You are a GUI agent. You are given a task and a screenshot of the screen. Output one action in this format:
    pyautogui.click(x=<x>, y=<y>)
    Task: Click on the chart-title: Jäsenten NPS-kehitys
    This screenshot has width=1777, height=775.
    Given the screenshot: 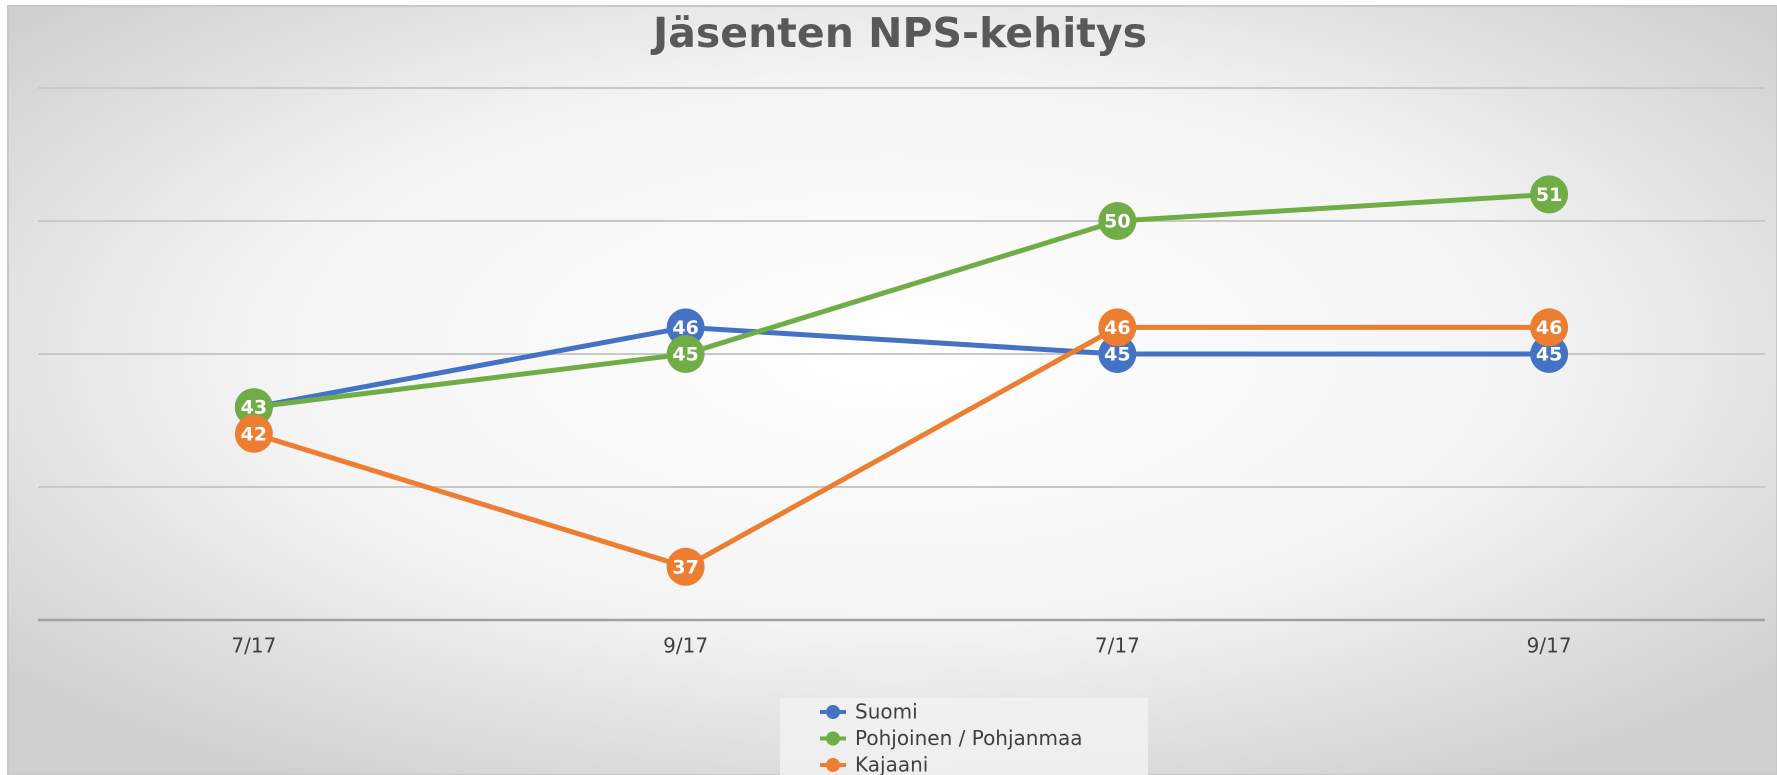 What is the action you would take?
    pyautogui.click(x=898, y=33)
    